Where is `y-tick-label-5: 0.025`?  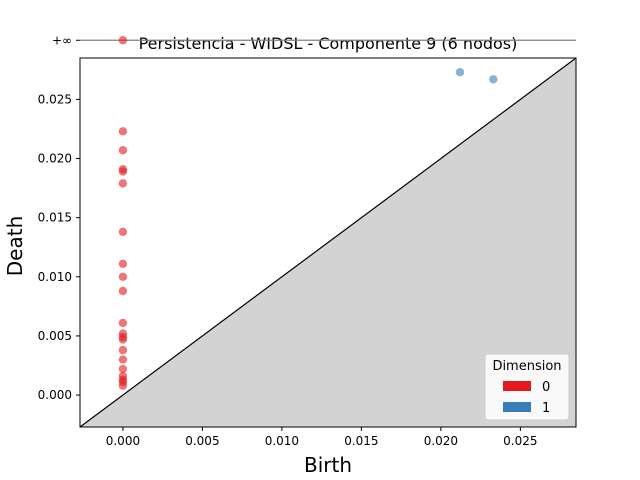 y-tick-label-5: 0.025 is located at coordinates (55, 99).